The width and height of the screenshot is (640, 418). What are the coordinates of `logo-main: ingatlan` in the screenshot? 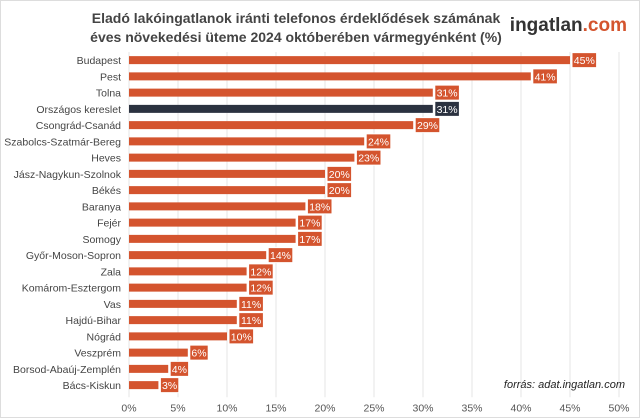 It's located at (546, 25).